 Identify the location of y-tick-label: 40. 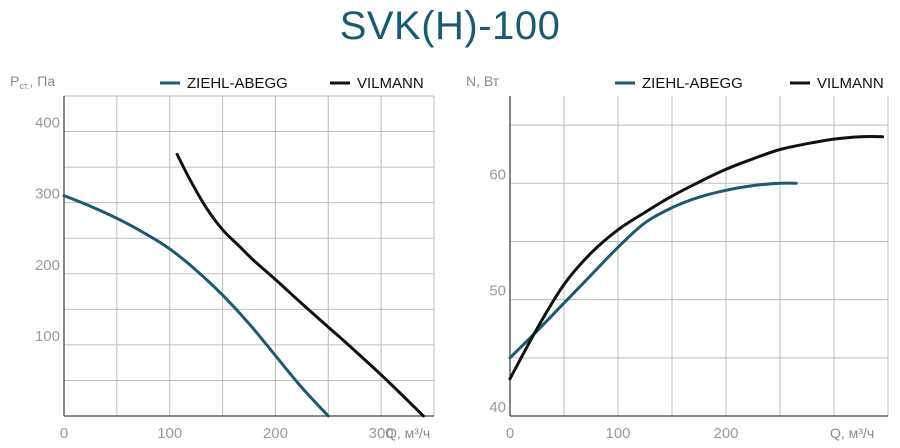
(497, 407).